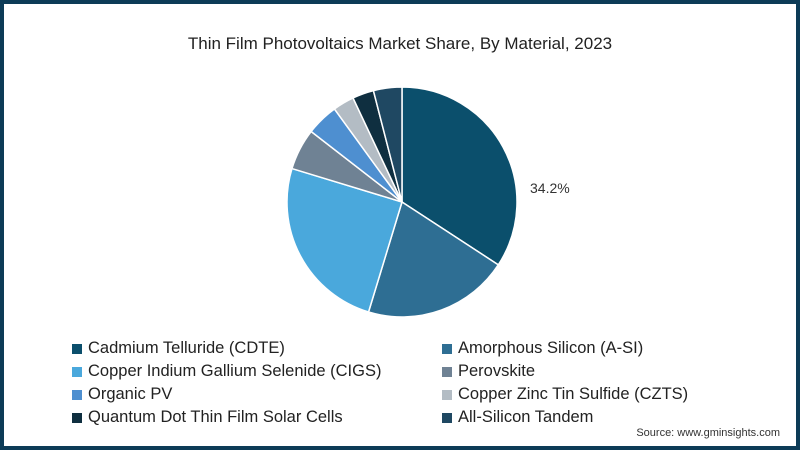 The height and width of the screenshot is (450, 800). Describe the element at coordinates (607, 394) in the screenshot. I see `legend-item-czts: Copper Zinc Tin Sulfide (CZTS)` at that location.